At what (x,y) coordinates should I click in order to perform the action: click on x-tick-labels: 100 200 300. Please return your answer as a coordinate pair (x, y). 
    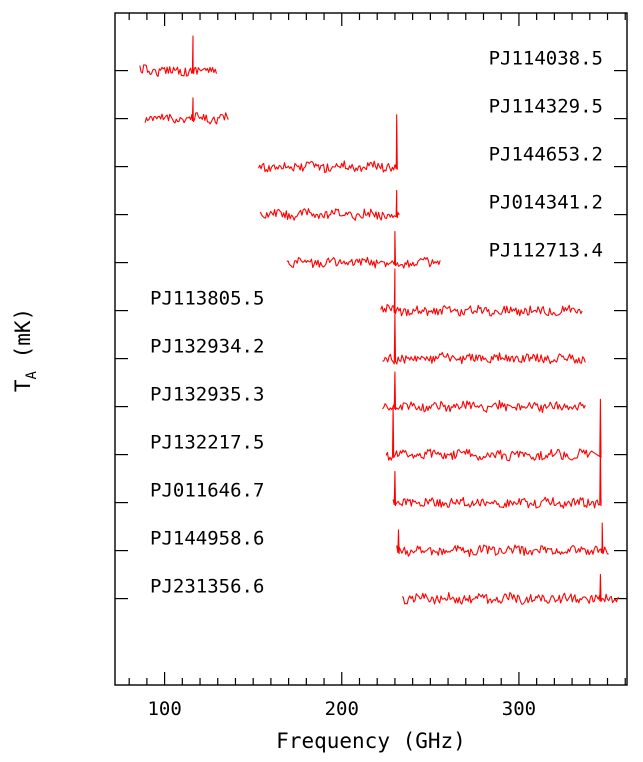
    Looking at the image, I should click on (341, 709).